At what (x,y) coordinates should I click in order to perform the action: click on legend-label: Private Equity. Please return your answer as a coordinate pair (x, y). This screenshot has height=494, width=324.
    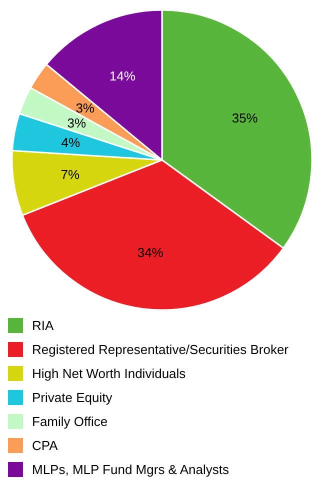
    Looking at the image, I should click on (72, 397).